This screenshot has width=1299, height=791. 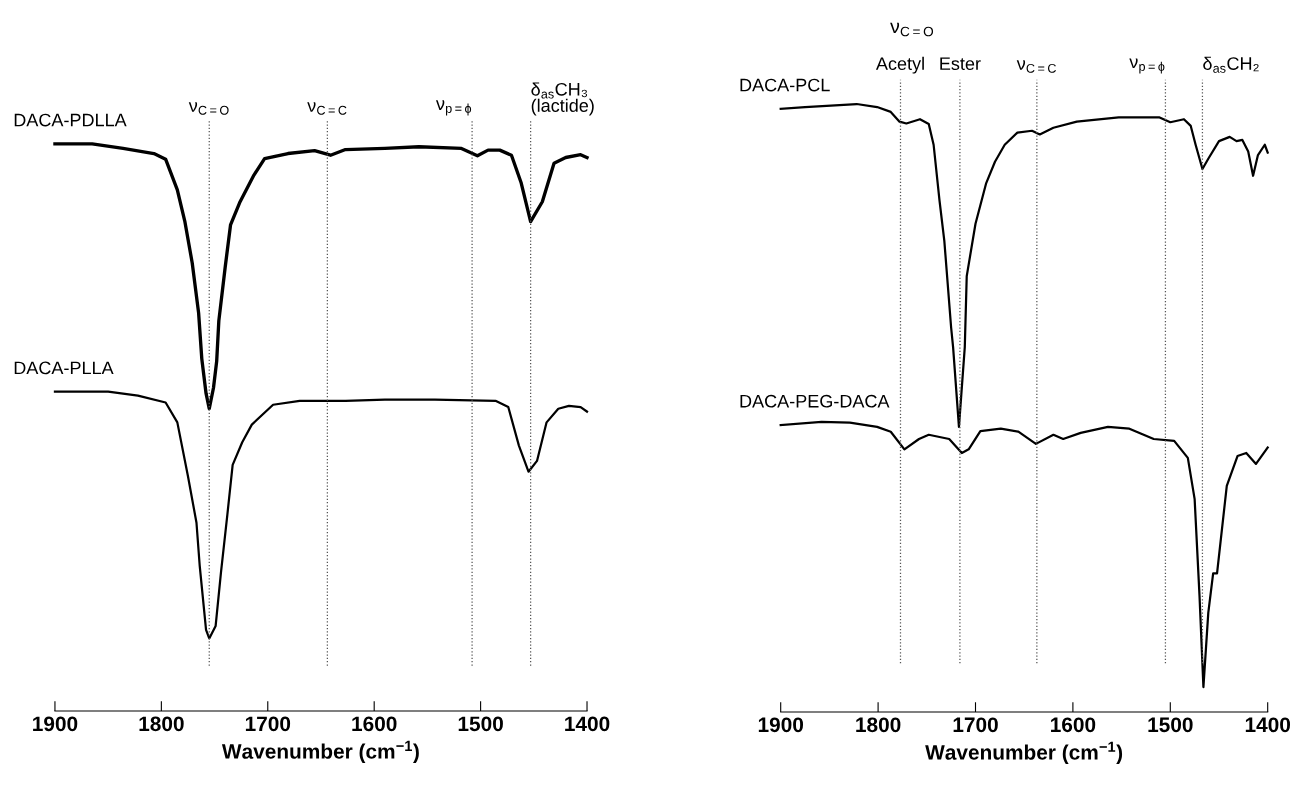 What do you see at coordinates (899, 65) in the screenshot?
I see `ref-line-label: Acetyl` at bounding box center [899, 65].